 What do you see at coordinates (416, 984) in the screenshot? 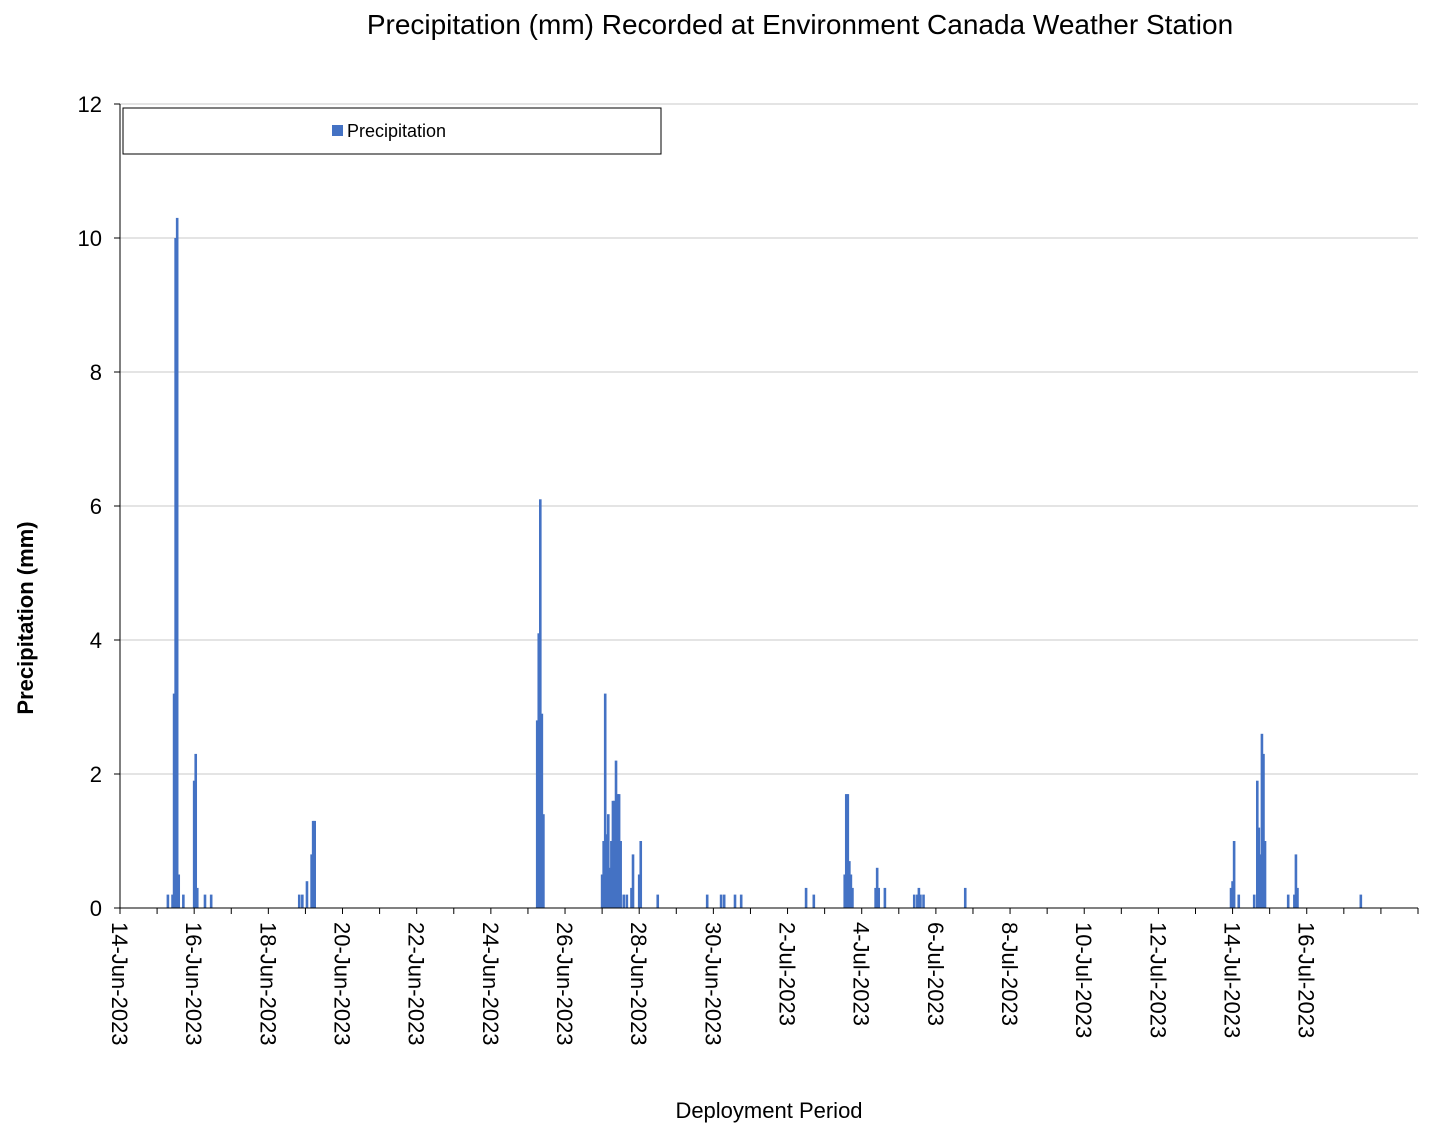
I see `x-tick-label: 22-Jun-2023` at bounding box center [416, 984].